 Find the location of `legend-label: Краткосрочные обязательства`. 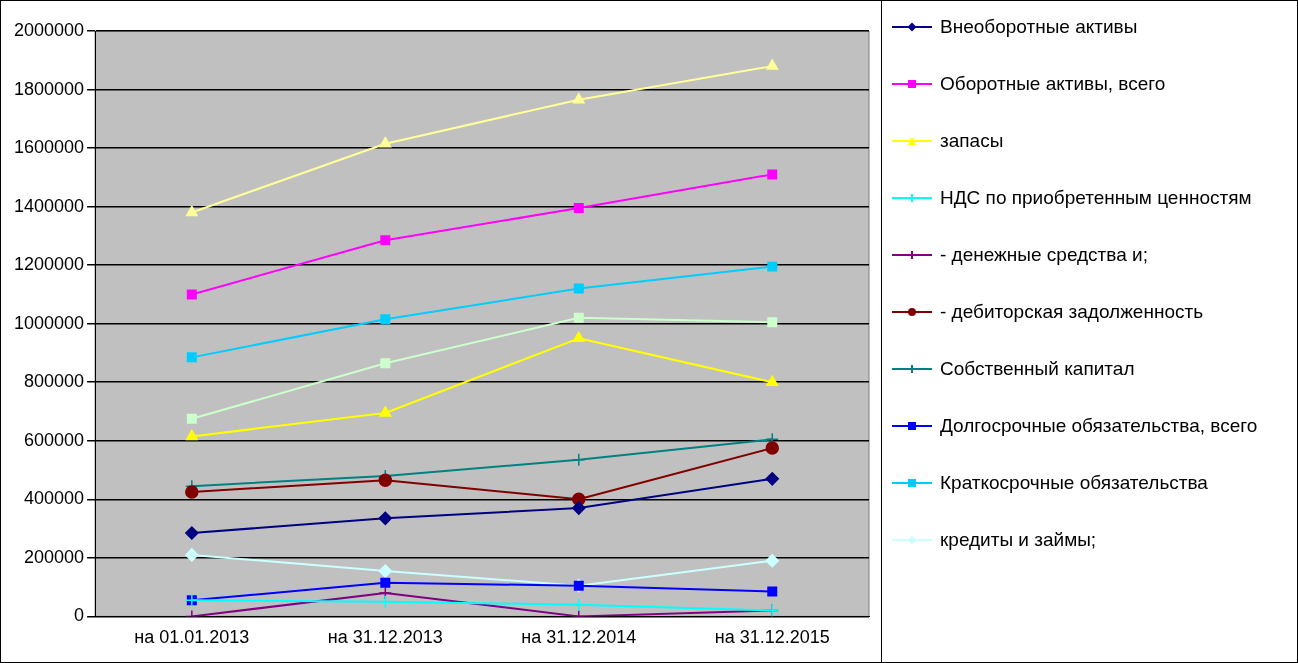

legend-label: Краткосрочные обязательства is located at coordinates (1074, 483).